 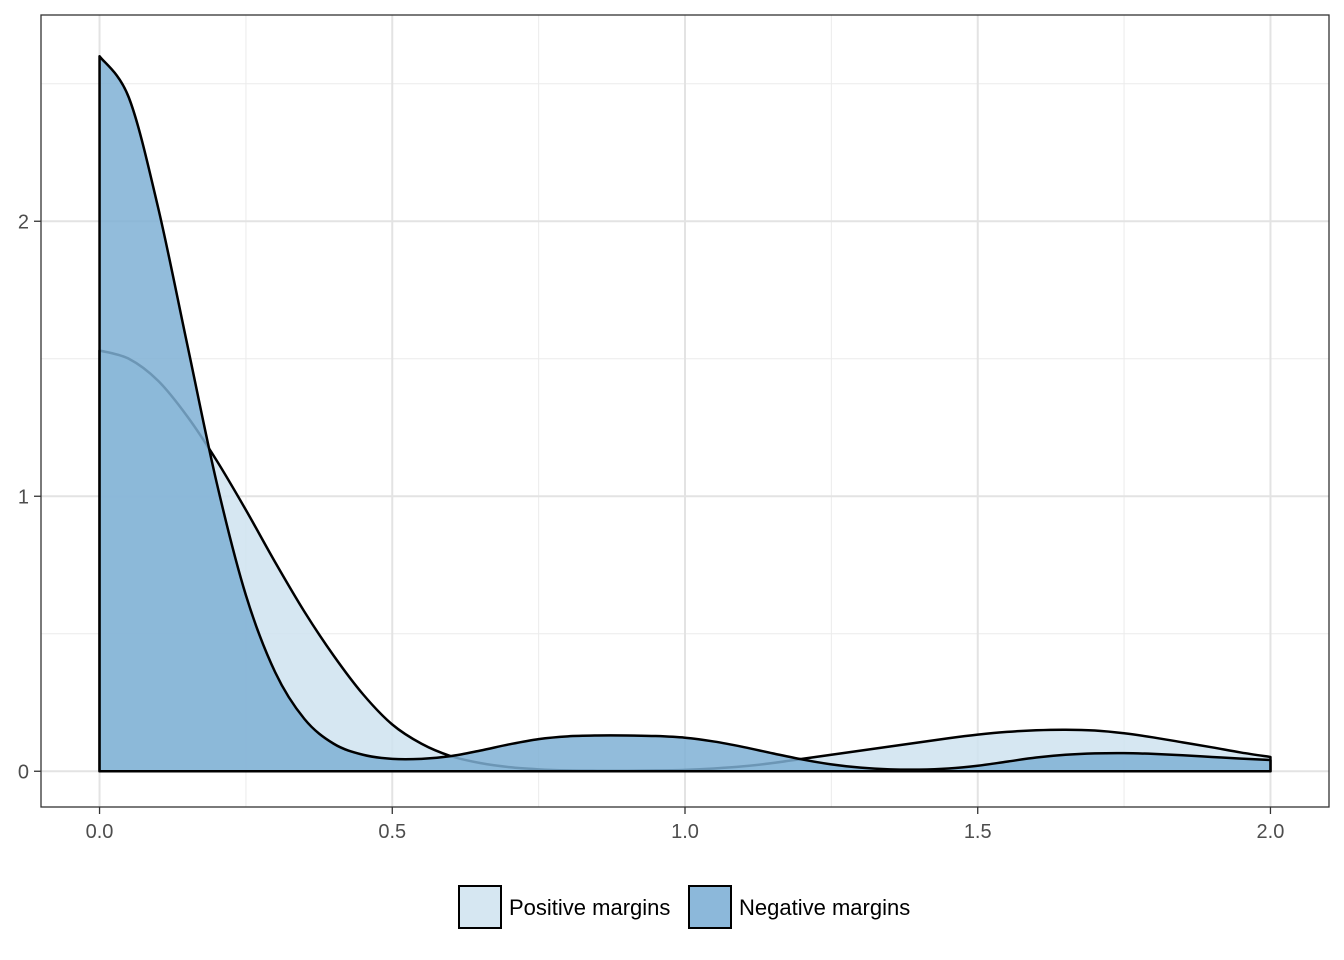 What do you see at coordinates (685, 832) in the screenshot?
I see `x-tick-label: 1.0` at bounding box center [685, 832].